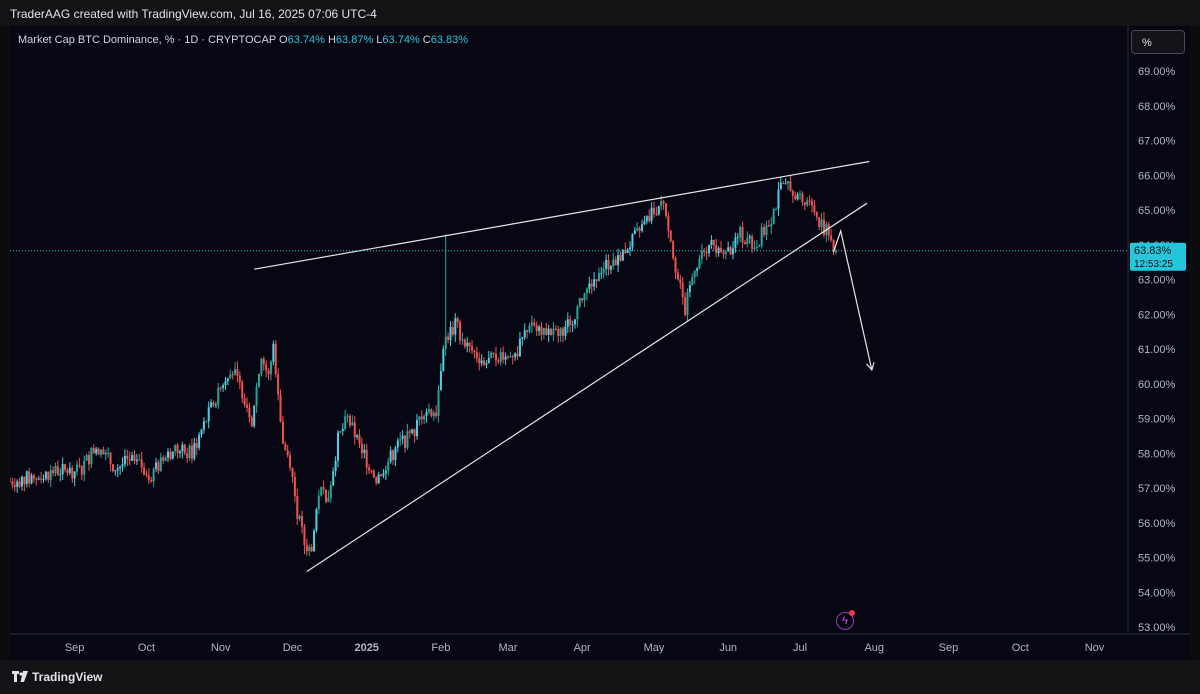  What do you see at coordinates (1157, 107) in the screenshot?
I see `y-tick-label: 68.00%` at bounding box center [1157, 107].